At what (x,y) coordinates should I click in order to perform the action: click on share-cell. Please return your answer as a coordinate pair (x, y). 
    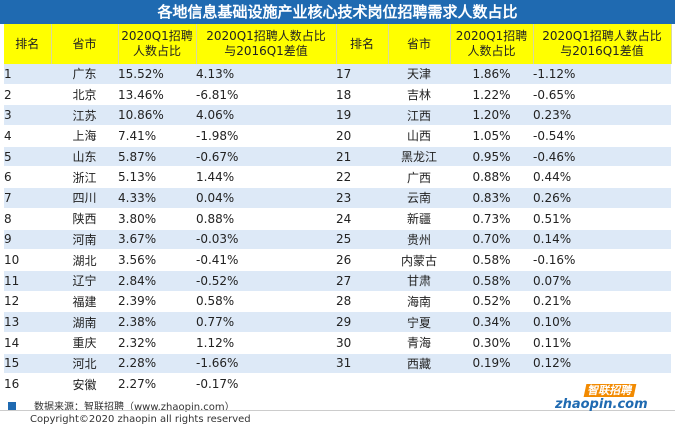
    Looking at the image, I should click on (491, 384).